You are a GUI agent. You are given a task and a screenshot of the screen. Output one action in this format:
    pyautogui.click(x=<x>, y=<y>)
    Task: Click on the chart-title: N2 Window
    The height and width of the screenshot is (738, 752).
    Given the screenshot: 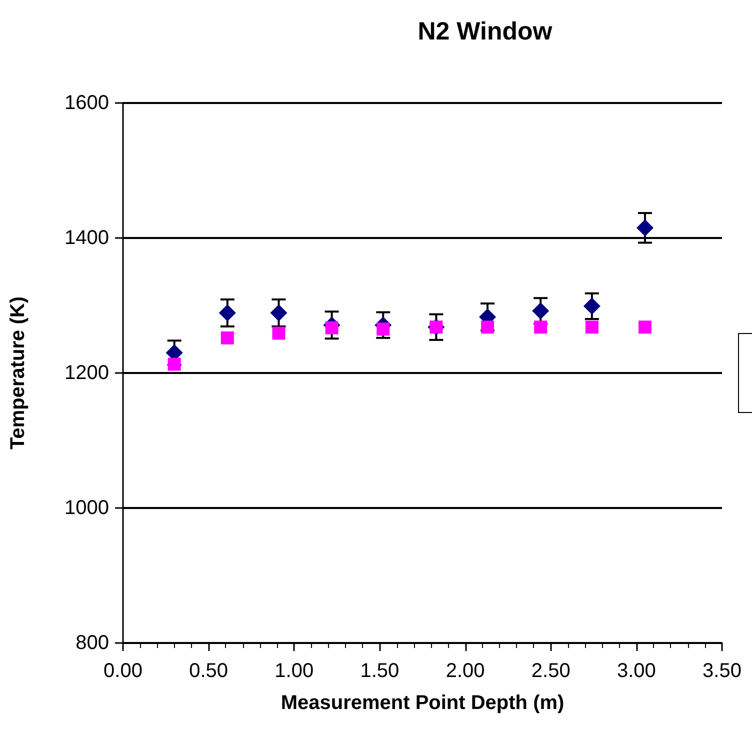 What is the action you would take?
    pyautogui.click(x=485, y=32)
    